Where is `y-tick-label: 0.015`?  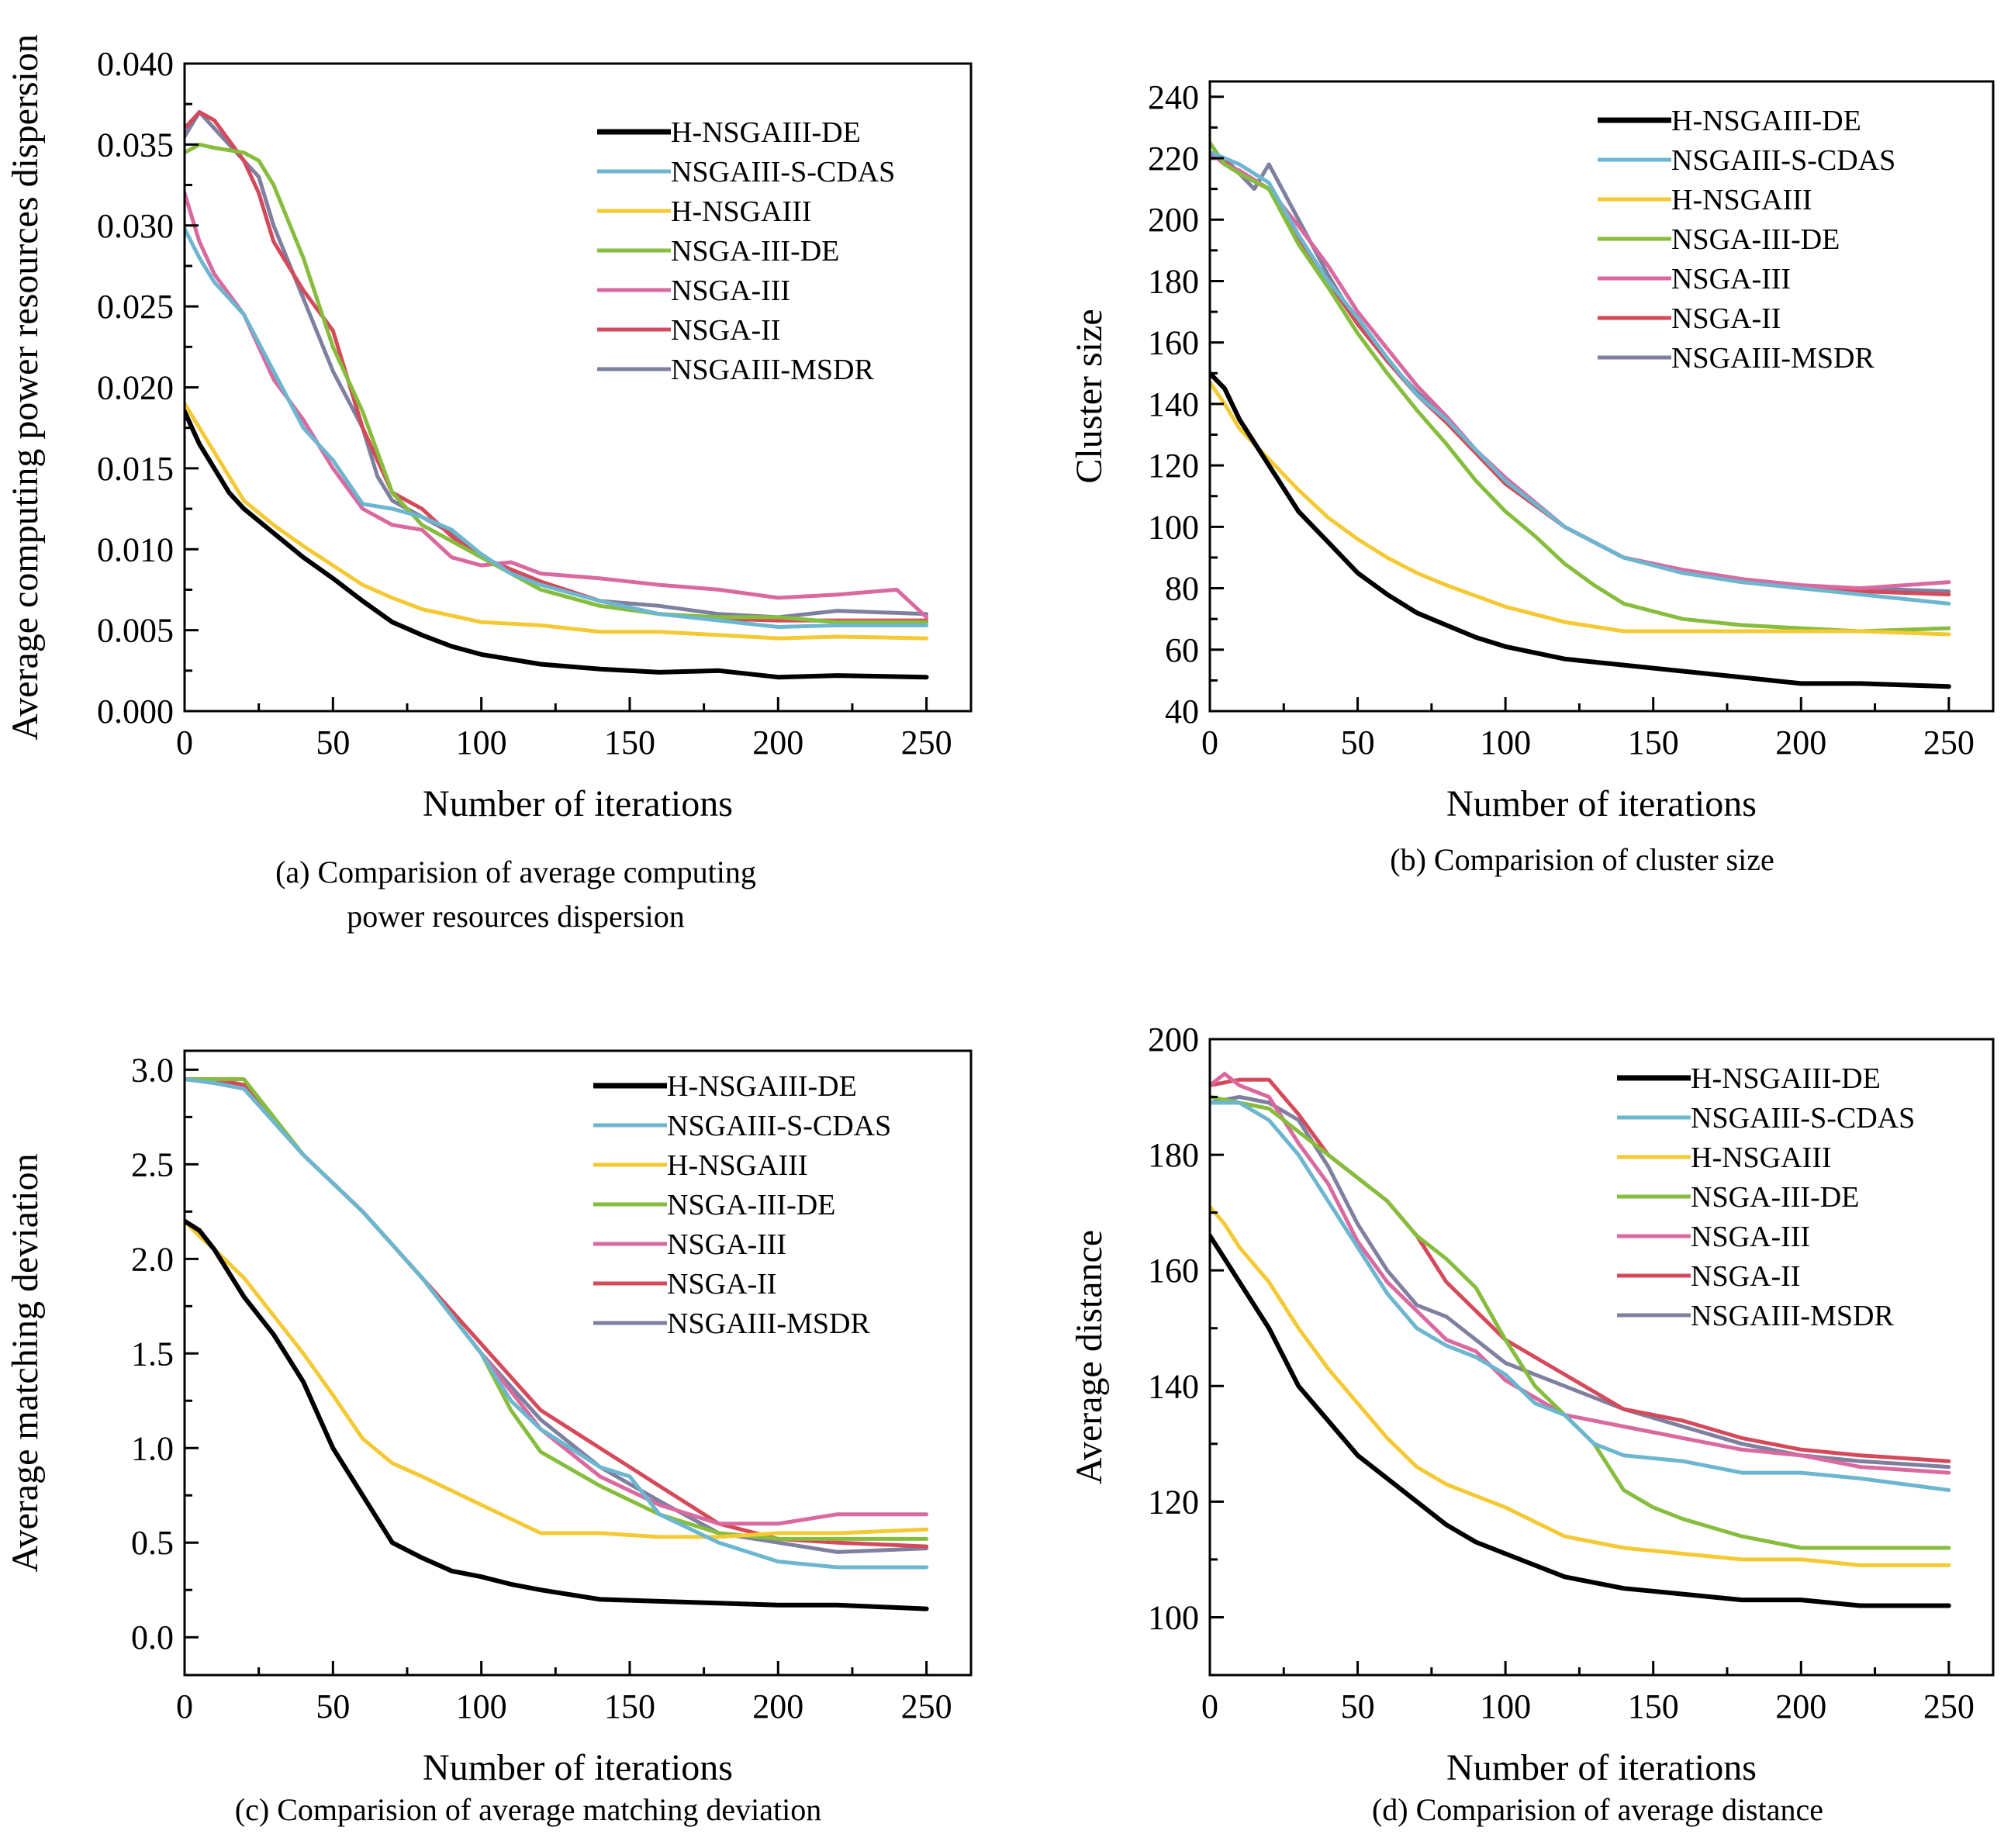
y-tick-label: 0.015 is located at coordinates (135, 469).